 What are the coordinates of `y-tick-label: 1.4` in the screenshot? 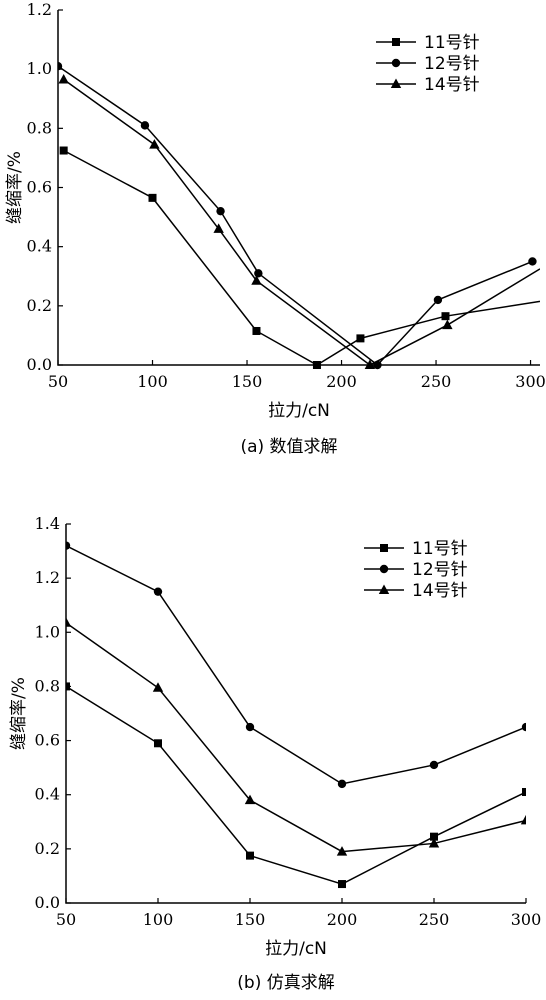 It's located at (47, 523).